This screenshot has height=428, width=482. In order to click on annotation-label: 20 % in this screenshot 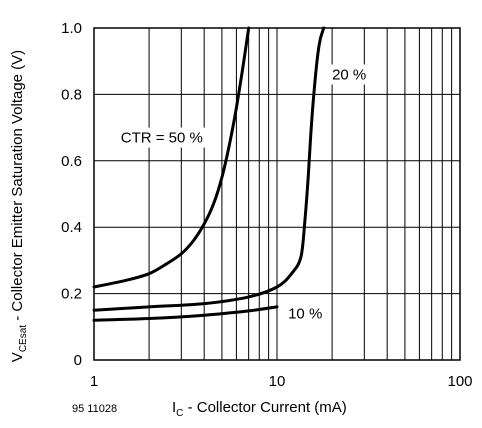, I will do `click(349, 74)`.